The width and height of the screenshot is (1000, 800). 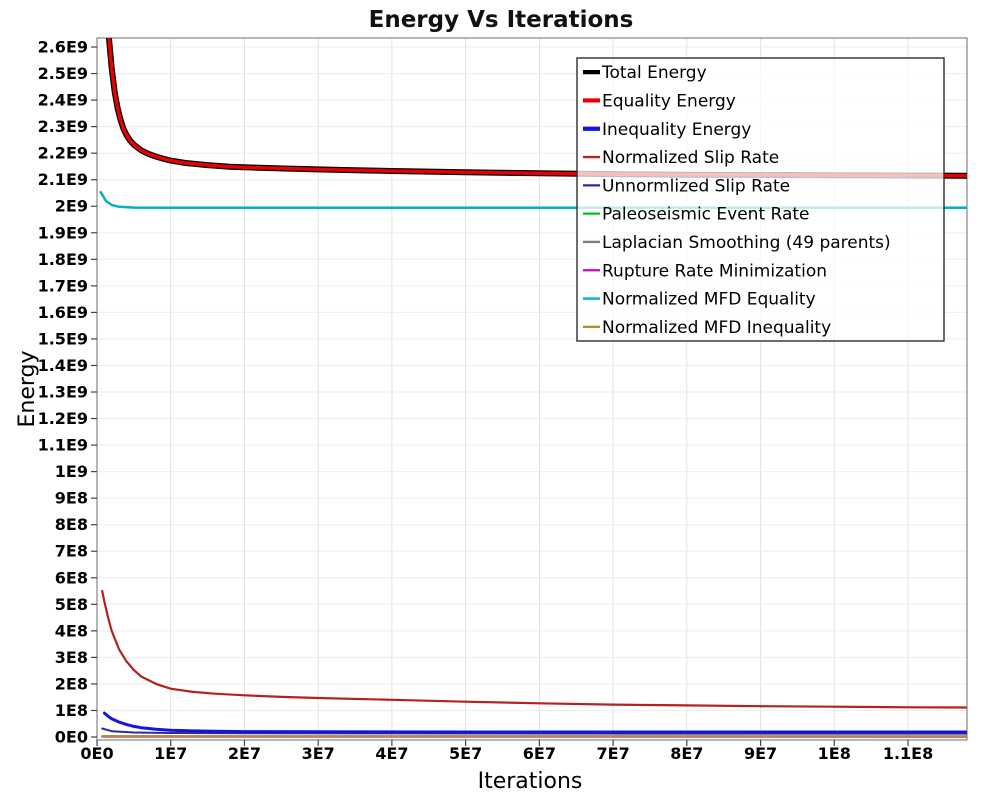 I want to click on legend-label: Normalized MFD Inequality, so click(x=716, y=328).